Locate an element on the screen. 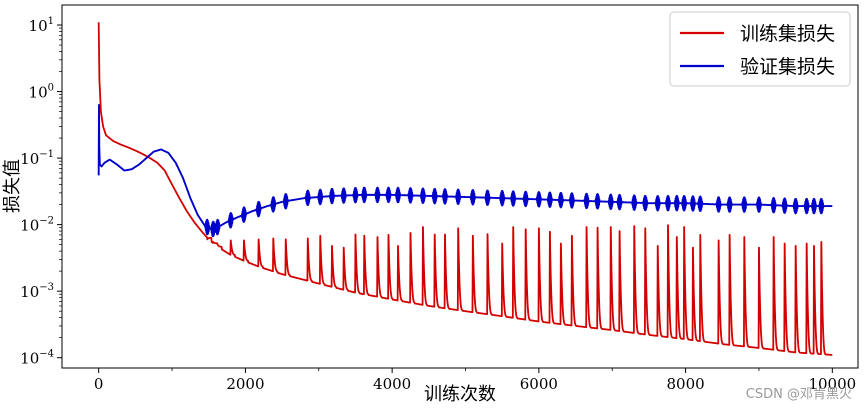  y-tick-label: 10⁻² is located at coordinates (37, 225).